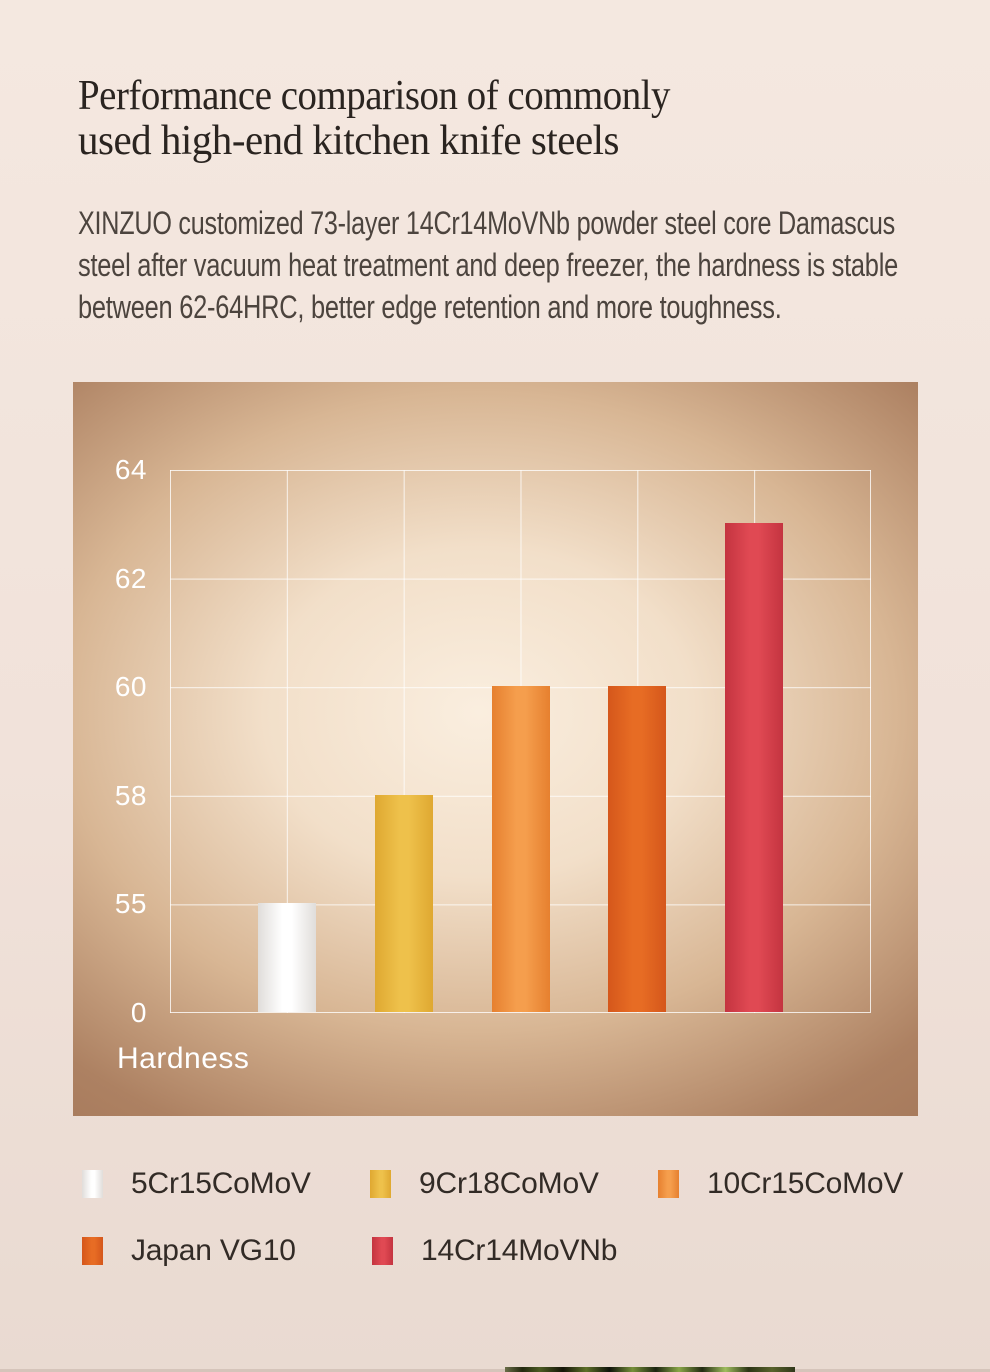  I want to click on bar-14Cr14MoVNb, so click(754, 767).